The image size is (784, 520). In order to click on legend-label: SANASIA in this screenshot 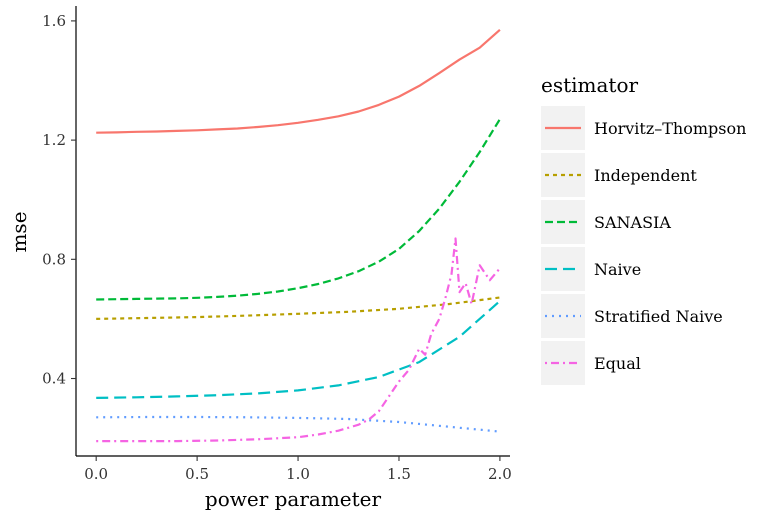, I will do `click(632, 222)`.